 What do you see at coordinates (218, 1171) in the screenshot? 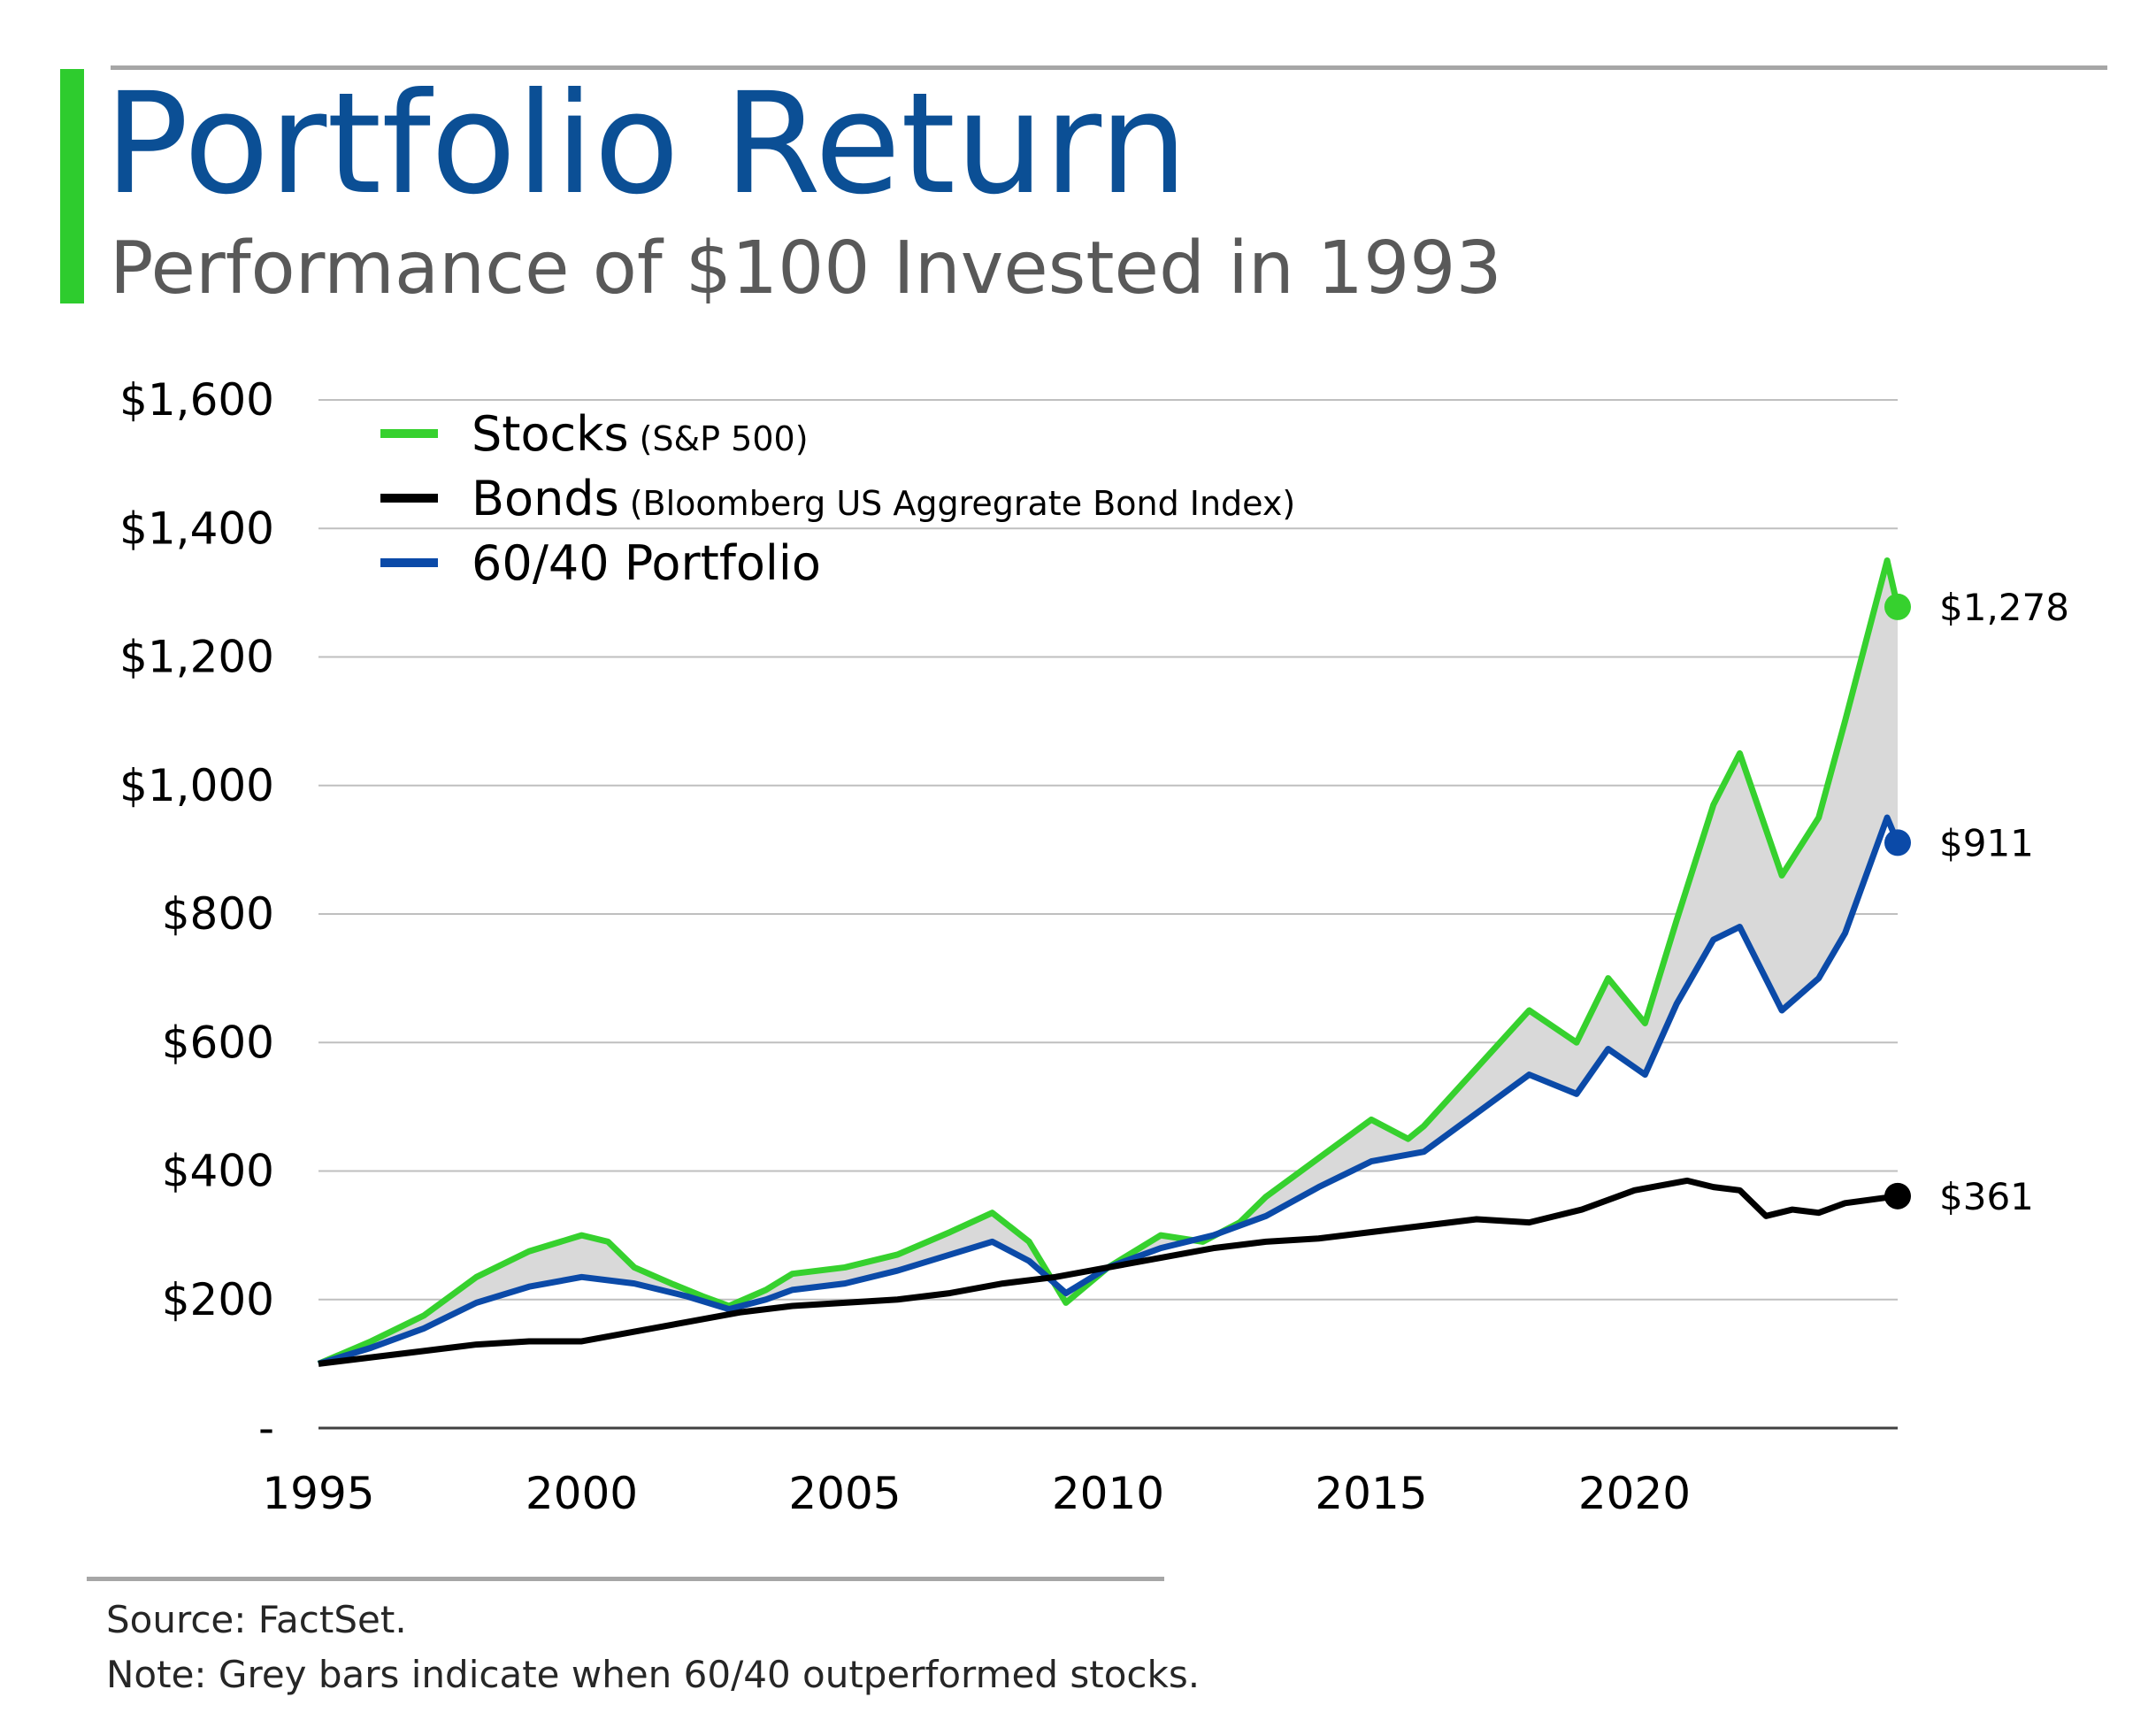
I see `y-tick-label: $400` at bounding box center [218, 1171].